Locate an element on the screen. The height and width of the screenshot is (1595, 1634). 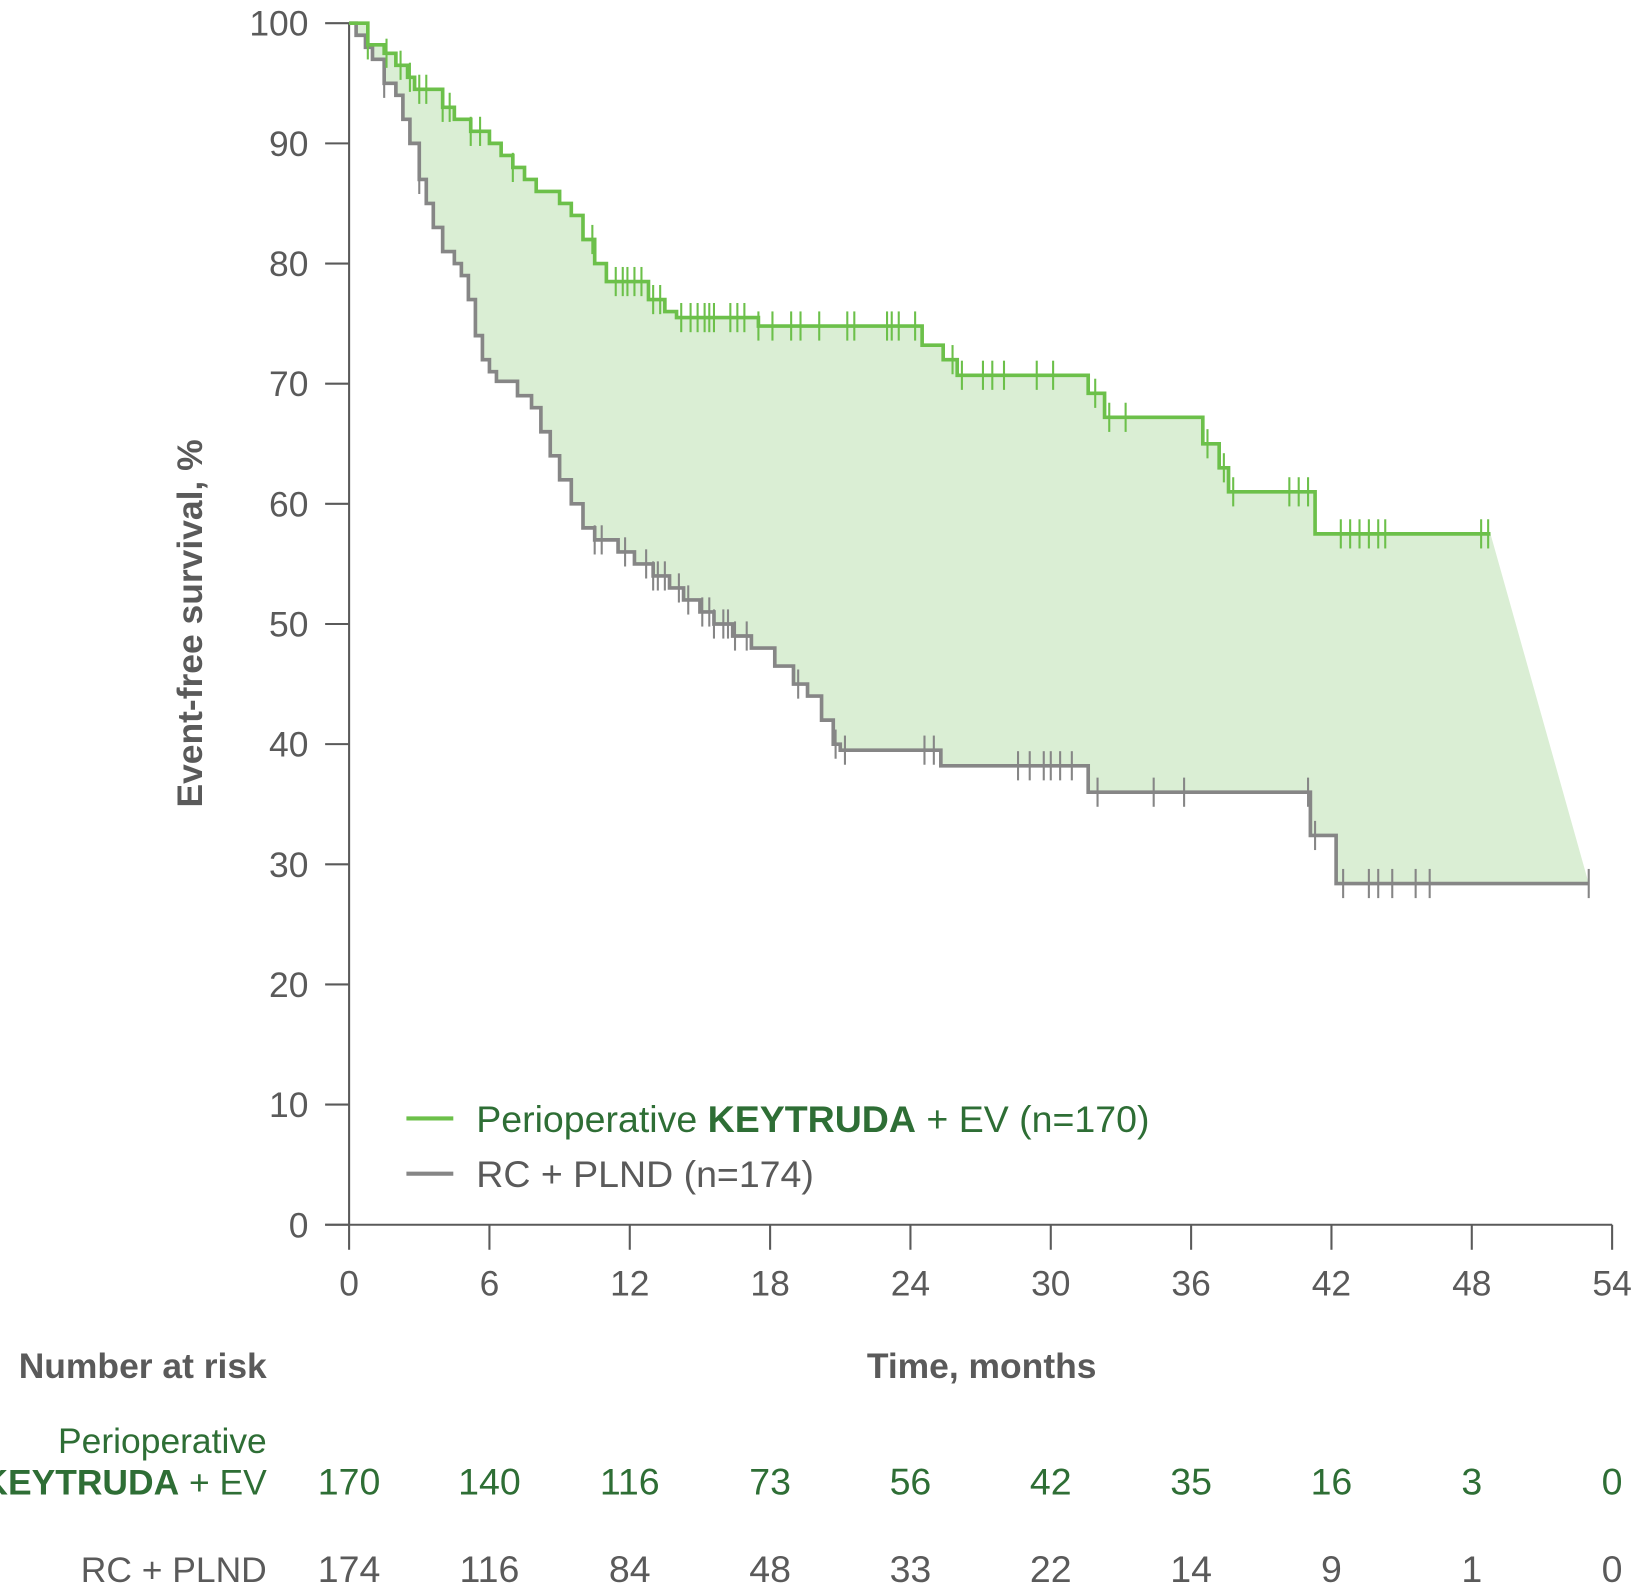
x-tick-label: 54 is located at coordinates (1611, 1284).